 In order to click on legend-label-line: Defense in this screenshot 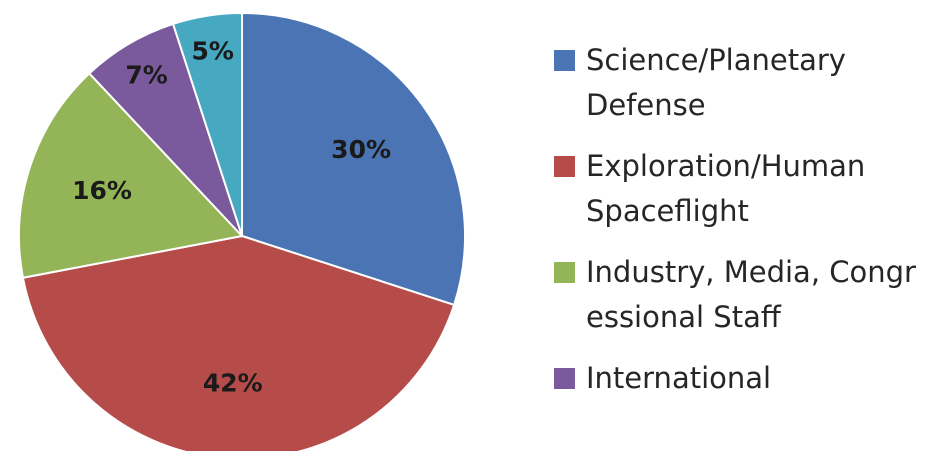, I will do `click(646, 105)`.